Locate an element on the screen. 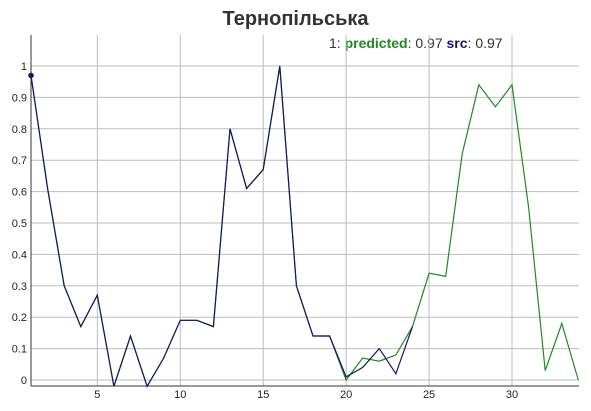 This screenshot has height=411, width=591. series-point-src is located at coordinates (31, 75).